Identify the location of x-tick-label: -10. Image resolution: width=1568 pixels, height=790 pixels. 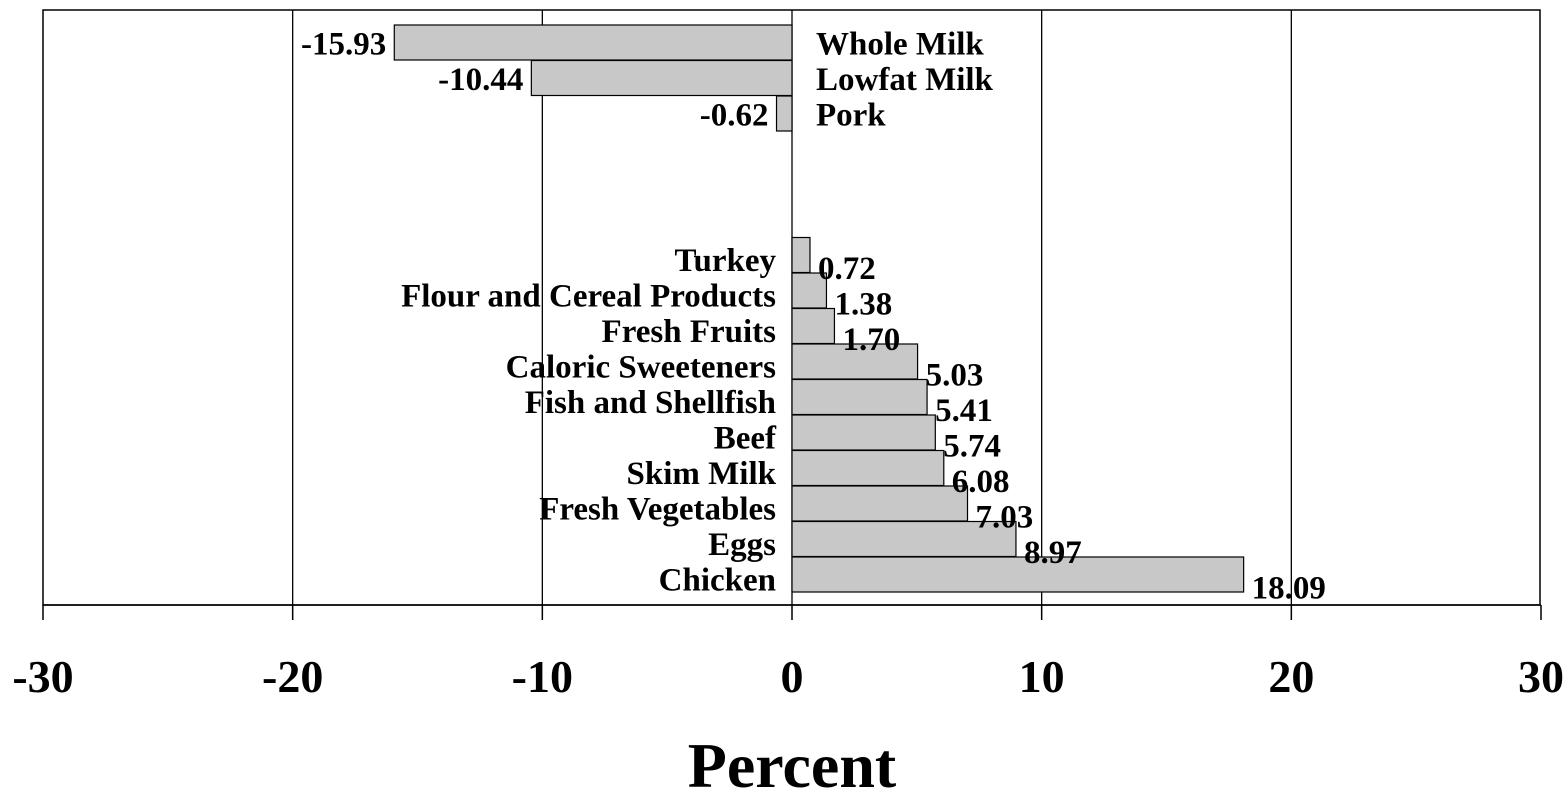
(542, 676).